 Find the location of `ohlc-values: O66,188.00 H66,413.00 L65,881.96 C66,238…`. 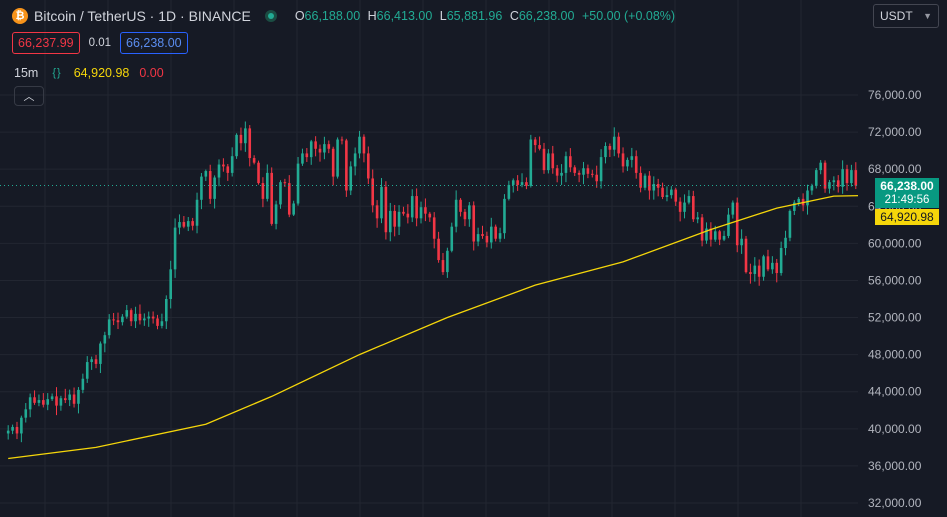

ohlc-values: O66,188.00 H66,413.00 L65,881.96 C66,238… is located at coordinates (487, 16).